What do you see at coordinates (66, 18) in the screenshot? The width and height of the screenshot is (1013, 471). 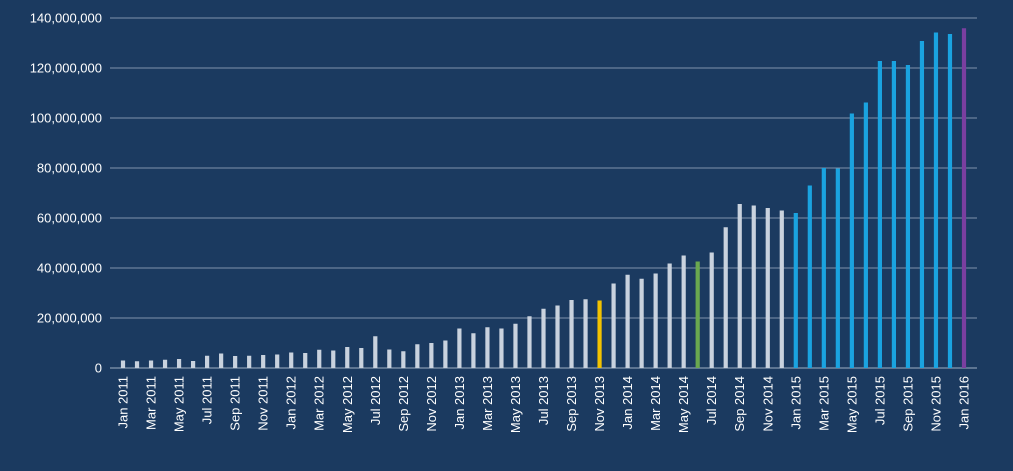 I see `y-tick-label: 140,000,000` at bounding box center [66, 18].